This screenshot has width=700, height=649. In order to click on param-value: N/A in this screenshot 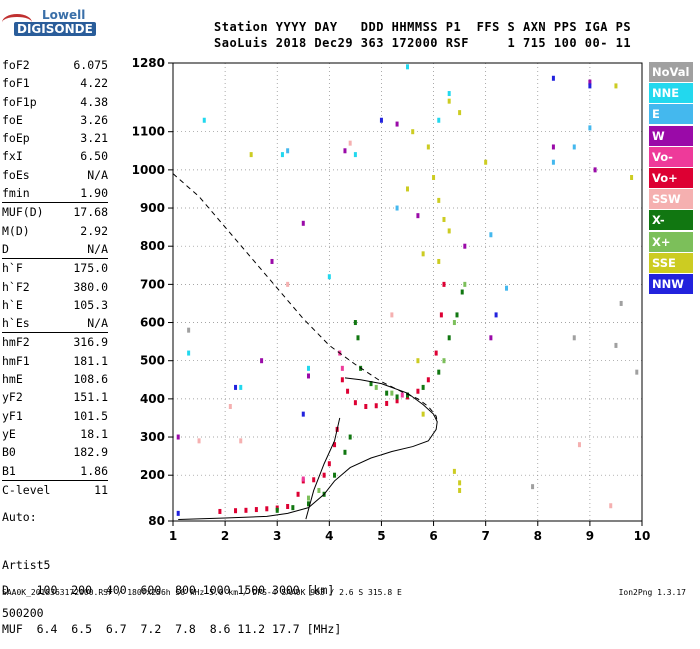, I will do `click(97, 174)`.